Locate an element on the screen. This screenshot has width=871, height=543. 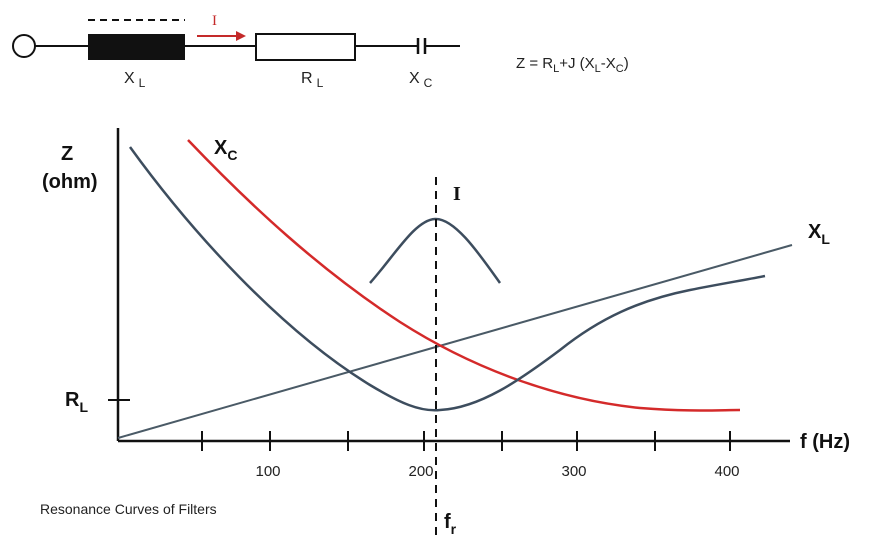
current-arrowhead is located at coordinates (241, 36).